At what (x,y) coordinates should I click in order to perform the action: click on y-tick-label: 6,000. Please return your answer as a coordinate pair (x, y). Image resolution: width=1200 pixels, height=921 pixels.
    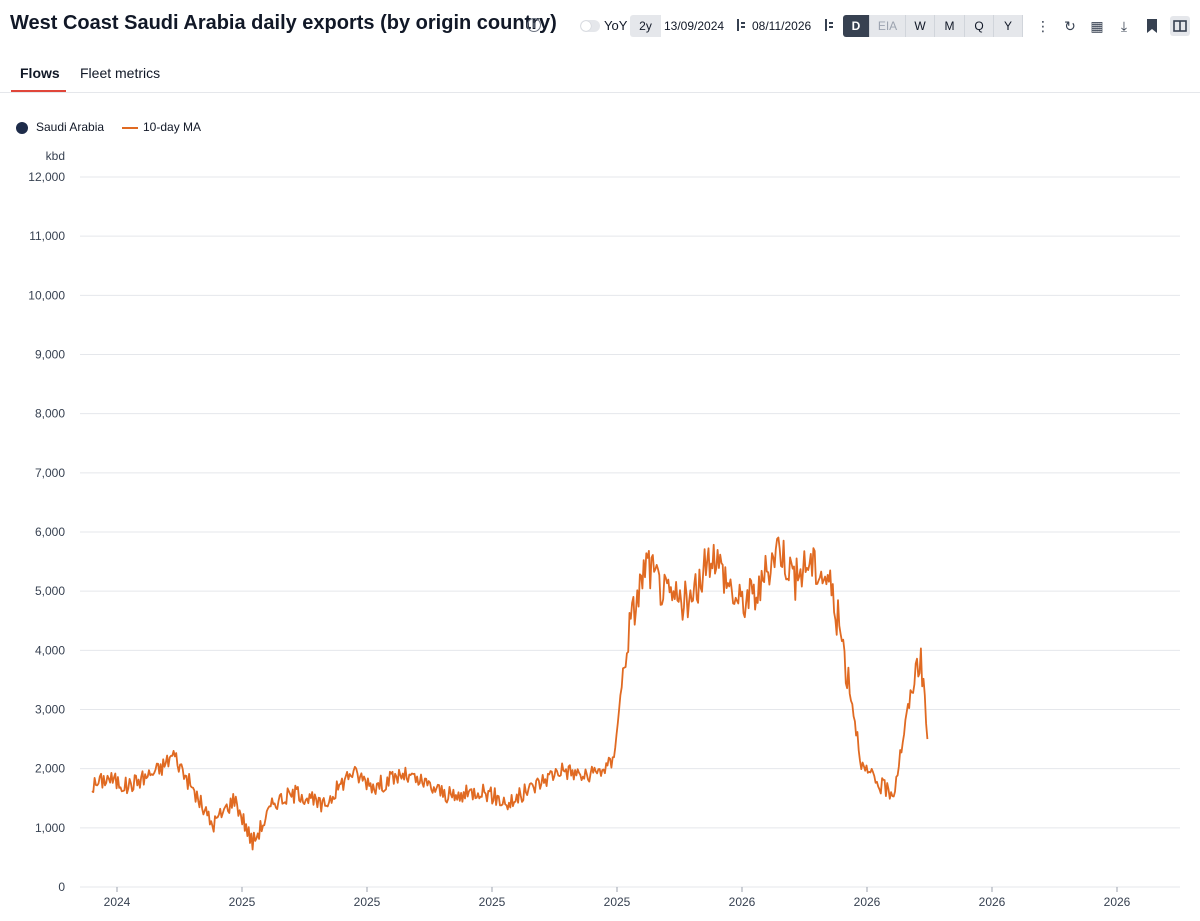
    Looking at the image, I should click on (50, 532).